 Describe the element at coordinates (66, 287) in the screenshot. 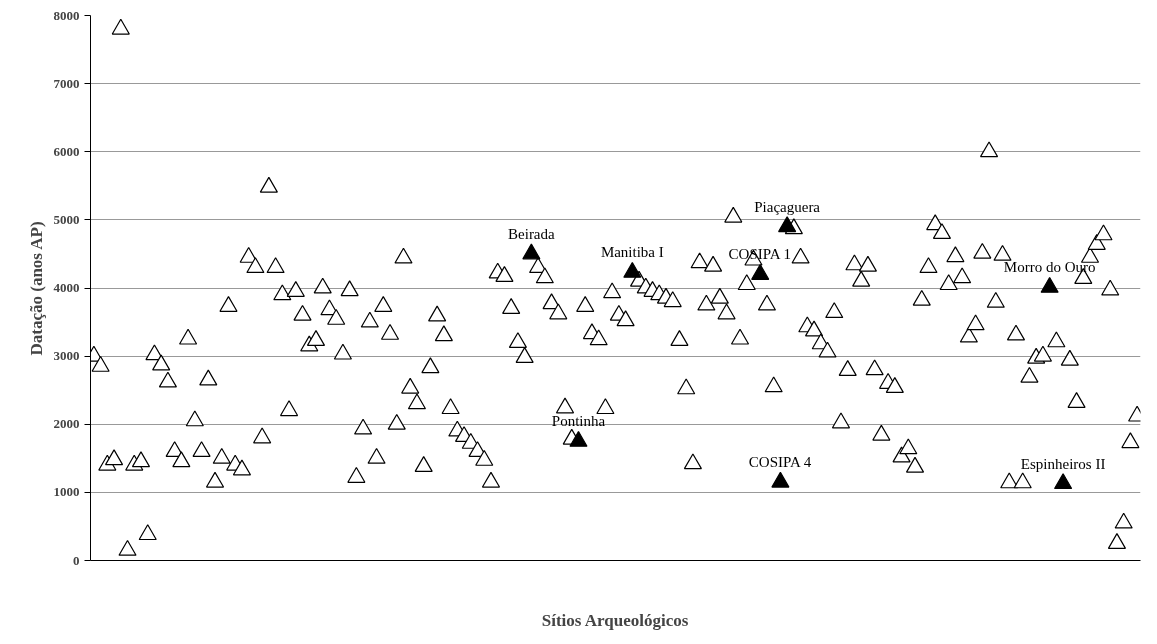

I see `y-tick-label: 4000` at that location.